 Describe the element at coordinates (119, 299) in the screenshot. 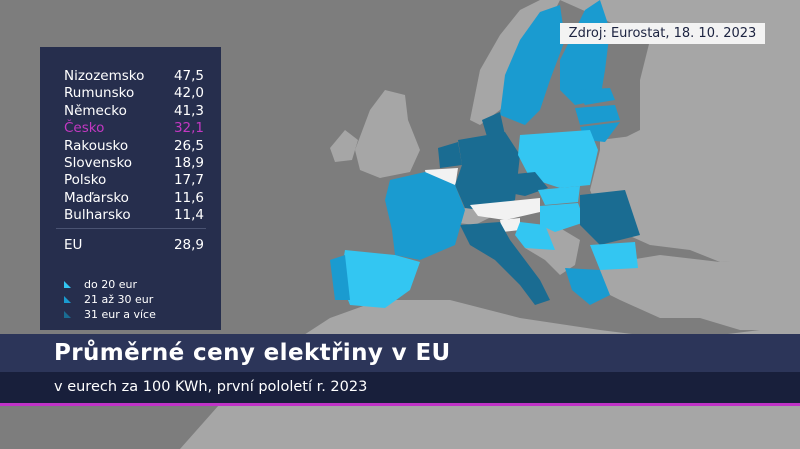

I see `legend-label: 21 až 30 eur` at that location.